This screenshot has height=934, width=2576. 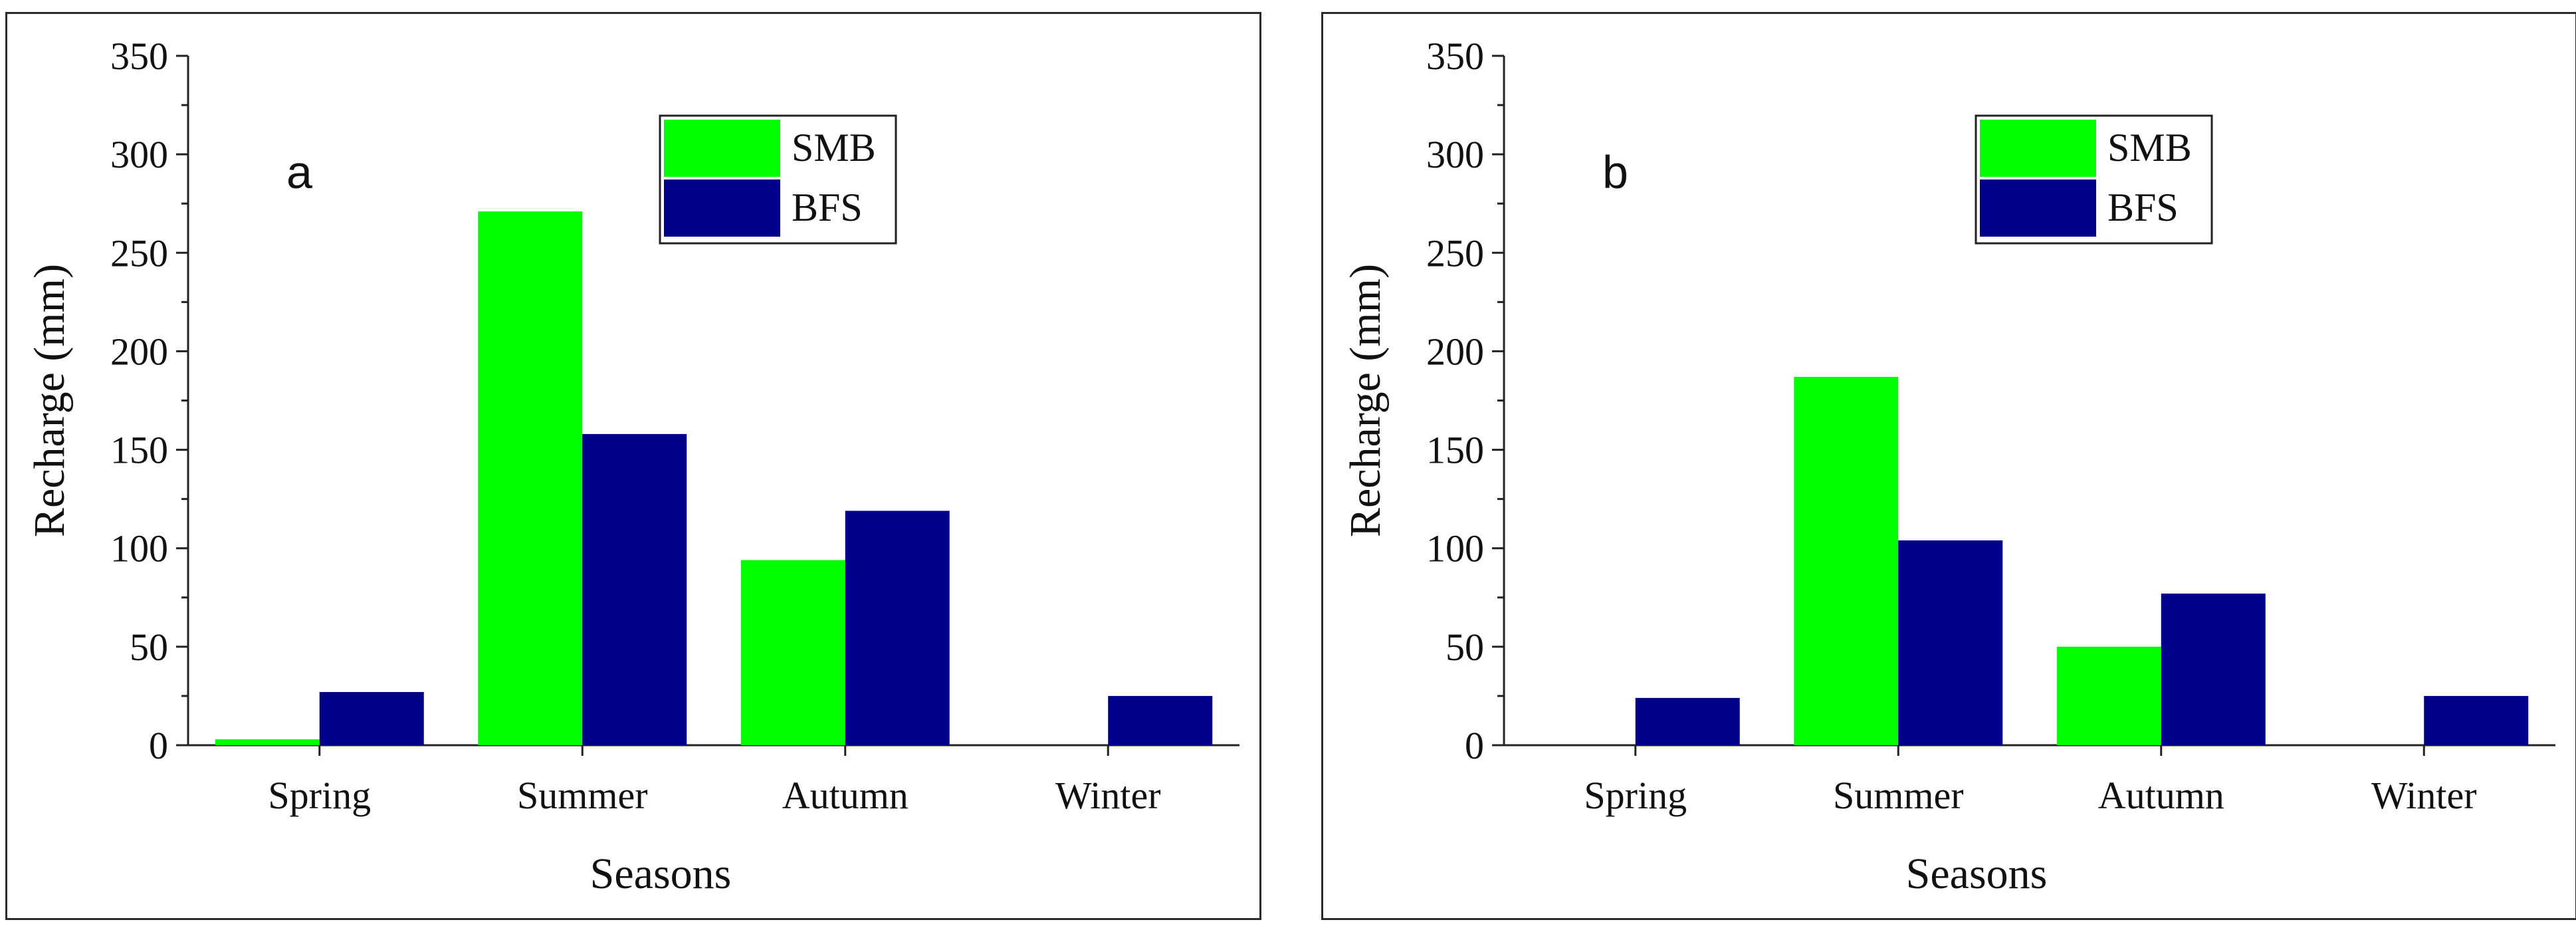 What do you see at coordinates (267, 742) in the screenshot?
I see `bar-smb-spring` at bounding box center [267, 742].